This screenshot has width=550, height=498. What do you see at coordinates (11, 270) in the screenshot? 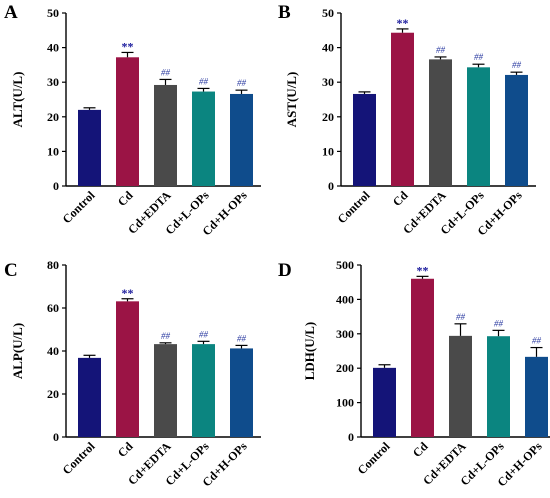
I see `panel-letter: C` at bounding box center [11, 270].